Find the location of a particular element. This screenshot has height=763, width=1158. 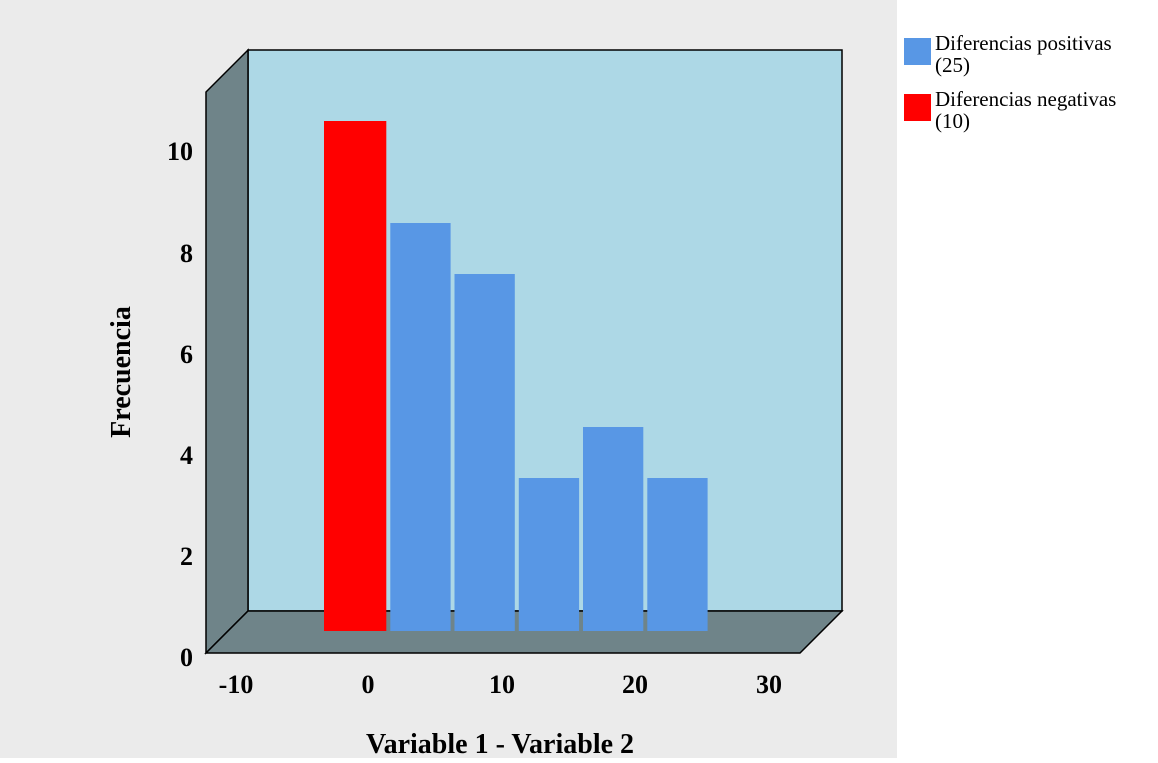

y-tick-label-2: 4 is located at coordinates (186, 455).